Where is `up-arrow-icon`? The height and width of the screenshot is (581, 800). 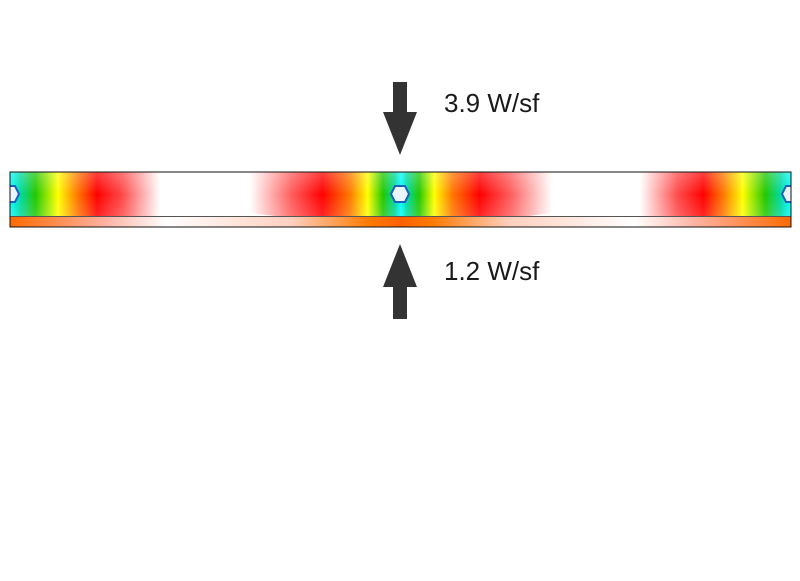 up-arrow-icon is located at coordinates (400, 281).